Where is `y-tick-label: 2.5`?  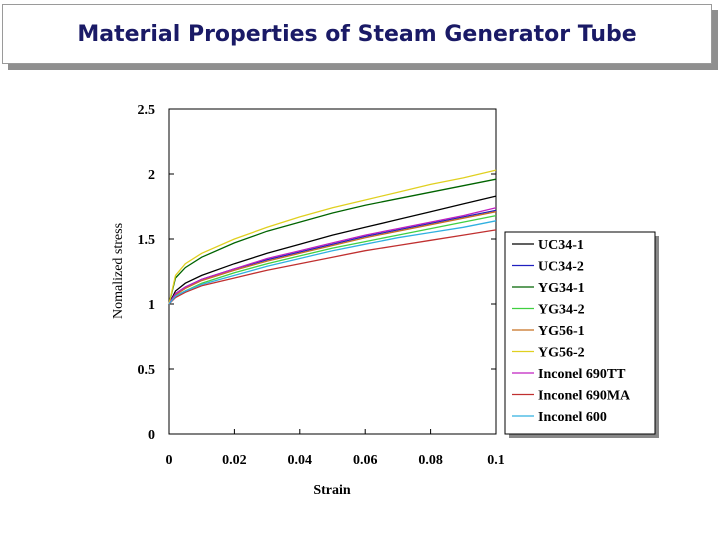 y-tick-label: 2.5 is located at coordinates (147, 110).